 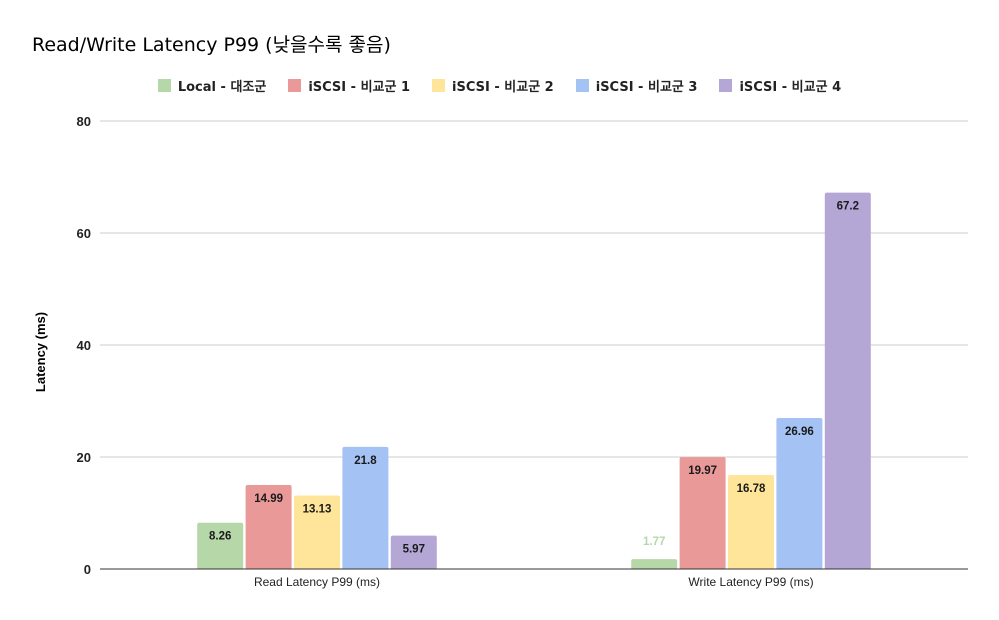 I want to click on bar-data-label: 8.26, so click(x=220, y=537).